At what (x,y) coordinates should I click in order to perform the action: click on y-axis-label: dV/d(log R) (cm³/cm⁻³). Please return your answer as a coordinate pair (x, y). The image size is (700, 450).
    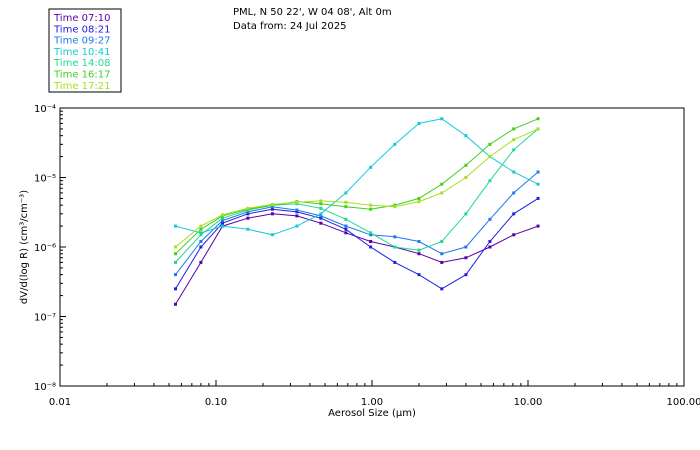
    Looking at the image, I should click on (24, 247).